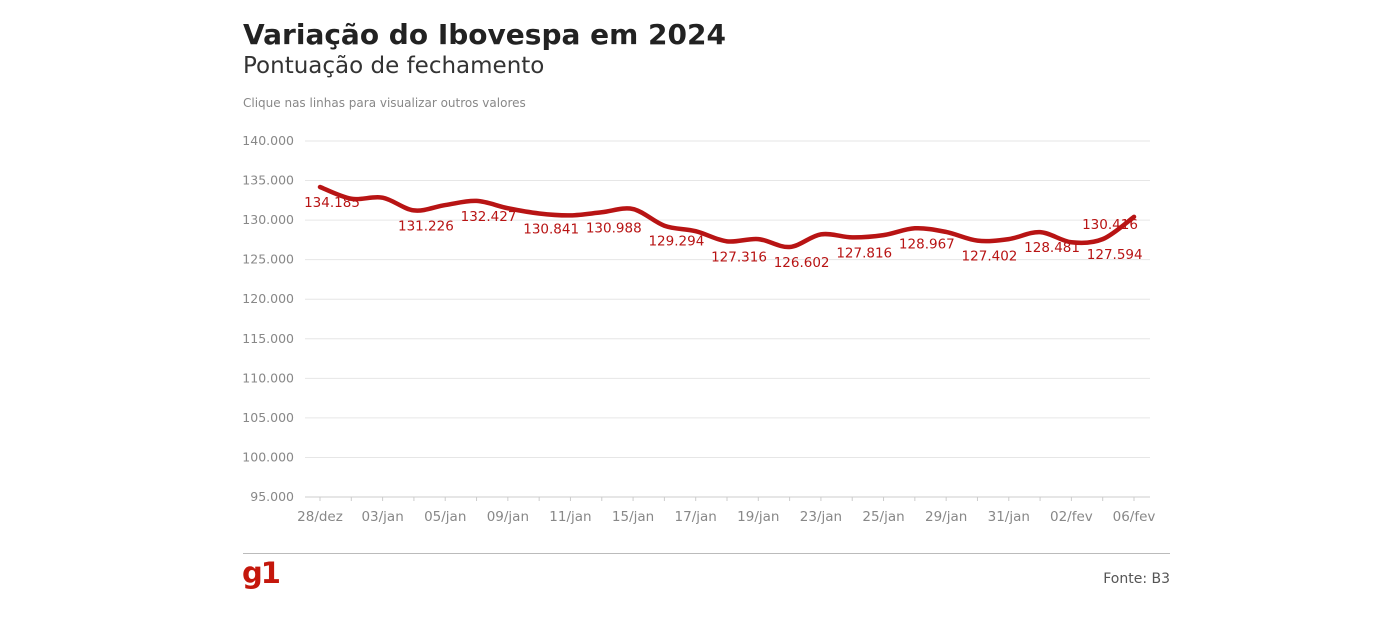 Image resolution: width=1397 pixels, height=632 pixels. What do you see at coordinates (1009, 517) in the screenshot?
I see `x-tick-label: 31/jan` at bounding box center [1009, 517].